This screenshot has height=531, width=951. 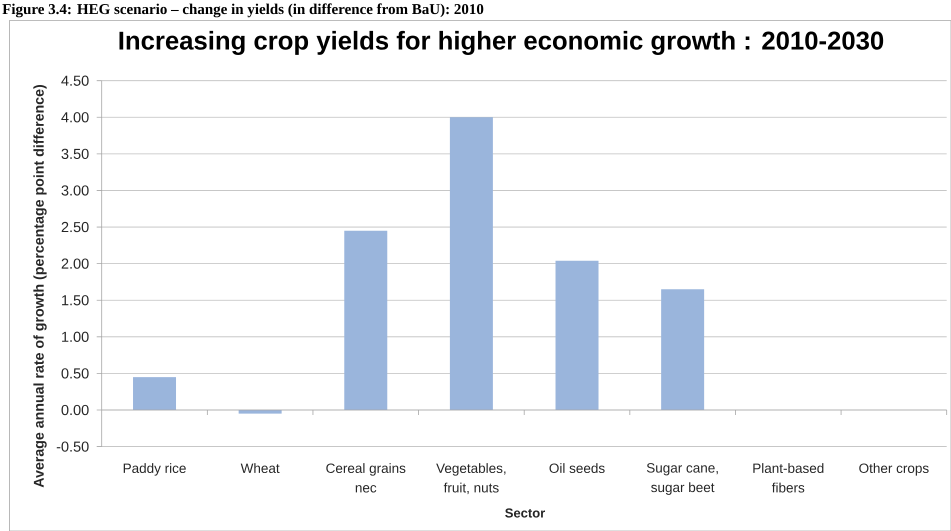 What do you see at coordinates (75, 300) in the screenshot?
I see `y-tick-label: 1.50` at bounding box center [75, 300].